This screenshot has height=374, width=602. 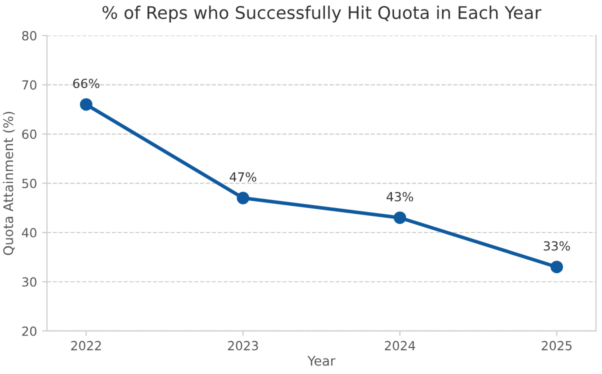 What do you see at coordinates (400, 345) in the screenshot?
I see `x-tick-label: 2024` at bounding box center [400, 345].